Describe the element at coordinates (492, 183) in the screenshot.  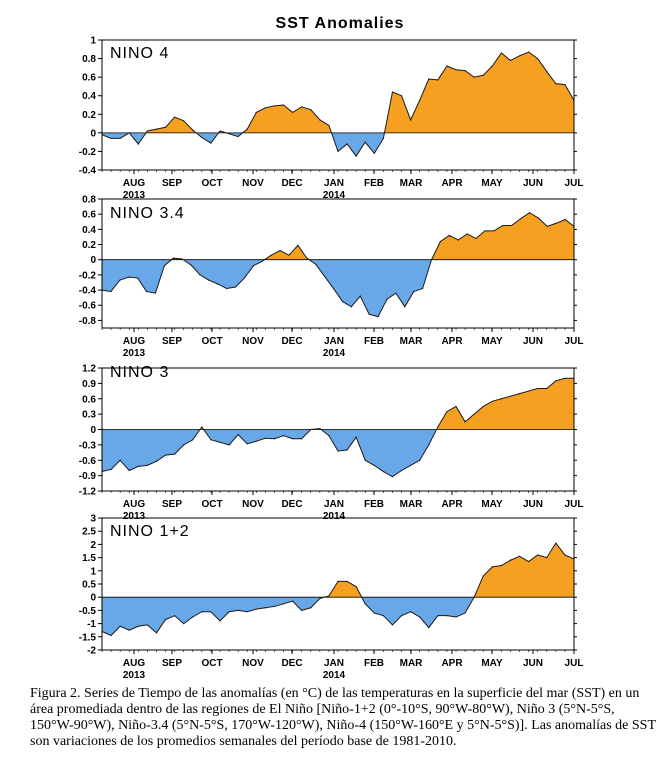
I see `x-tick-label: MAY` at that location.